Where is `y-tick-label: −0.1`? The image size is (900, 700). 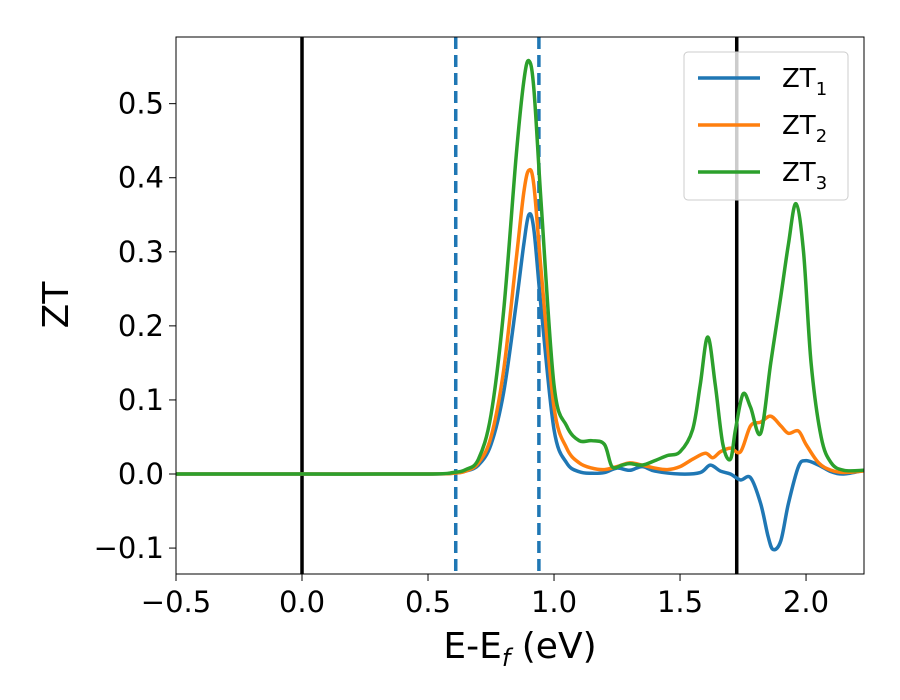
y-tick-label: −0.1 is located at coordinates (129, 548).